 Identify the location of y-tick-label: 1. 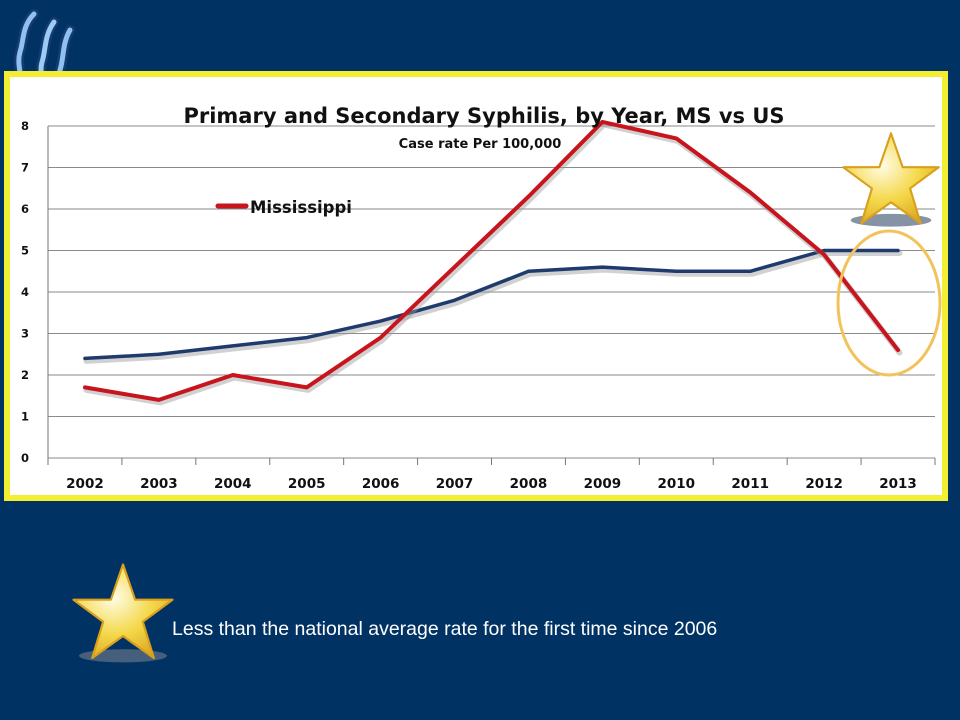
(25, 417).